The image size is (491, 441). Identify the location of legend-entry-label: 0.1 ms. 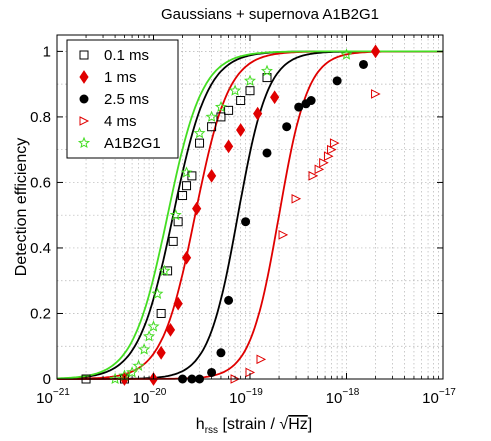
(126, 55).